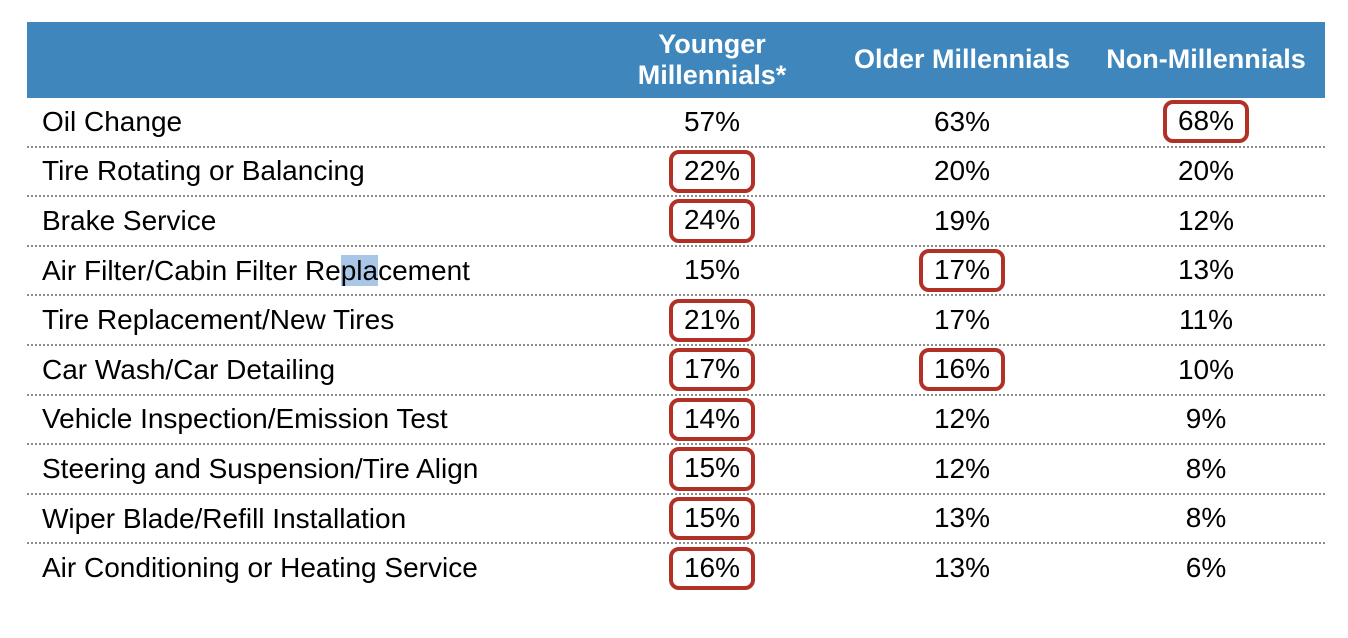 Image resolution: width=1348 pixels, height=638 pixels. What do you see at coordinates (260, 468) in the screenshot?
I see `row-label: Steering and Suspension/Tire Align` at bounding box center [260, 468].